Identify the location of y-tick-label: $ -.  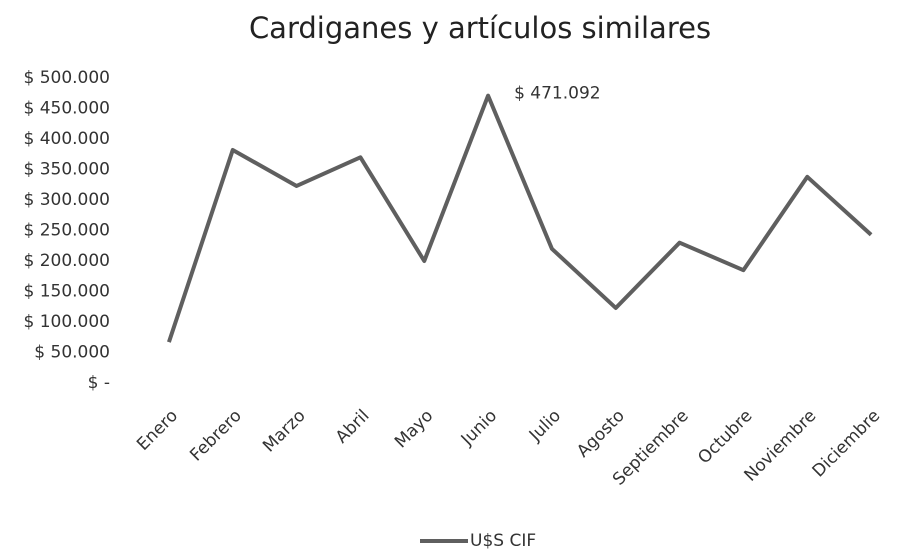
(99, 383).